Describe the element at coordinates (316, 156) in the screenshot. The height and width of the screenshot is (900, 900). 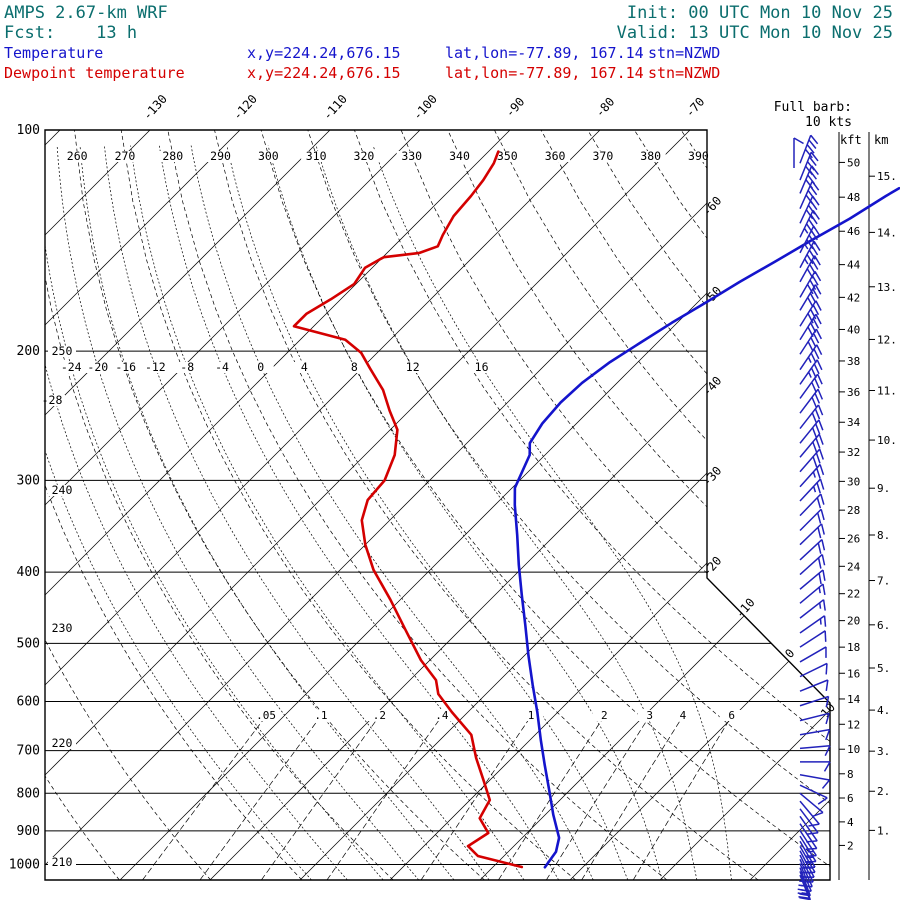
I see `svg-text: 310` at that location.